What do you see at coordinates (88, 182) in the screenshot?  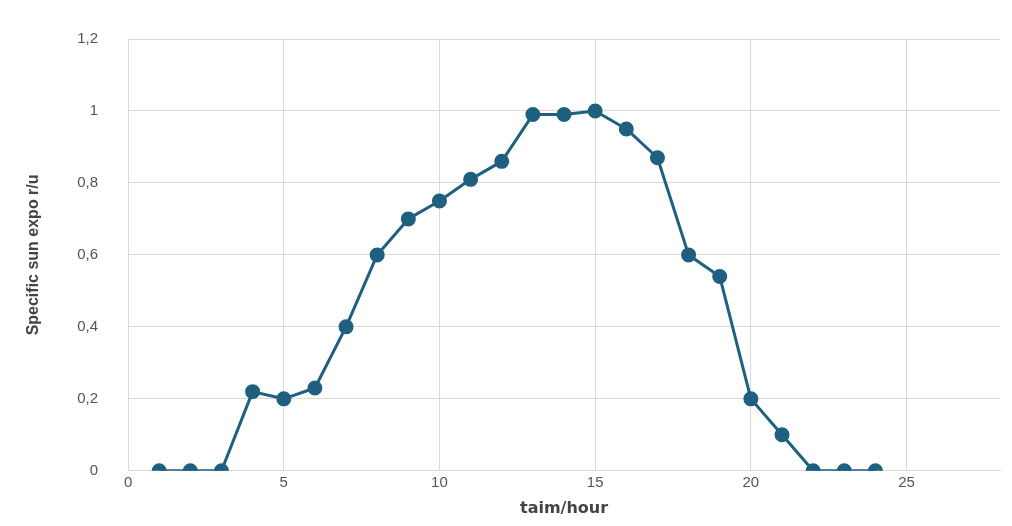 I see `y-tick-label: 0,8` at bounding box center [88, 182].